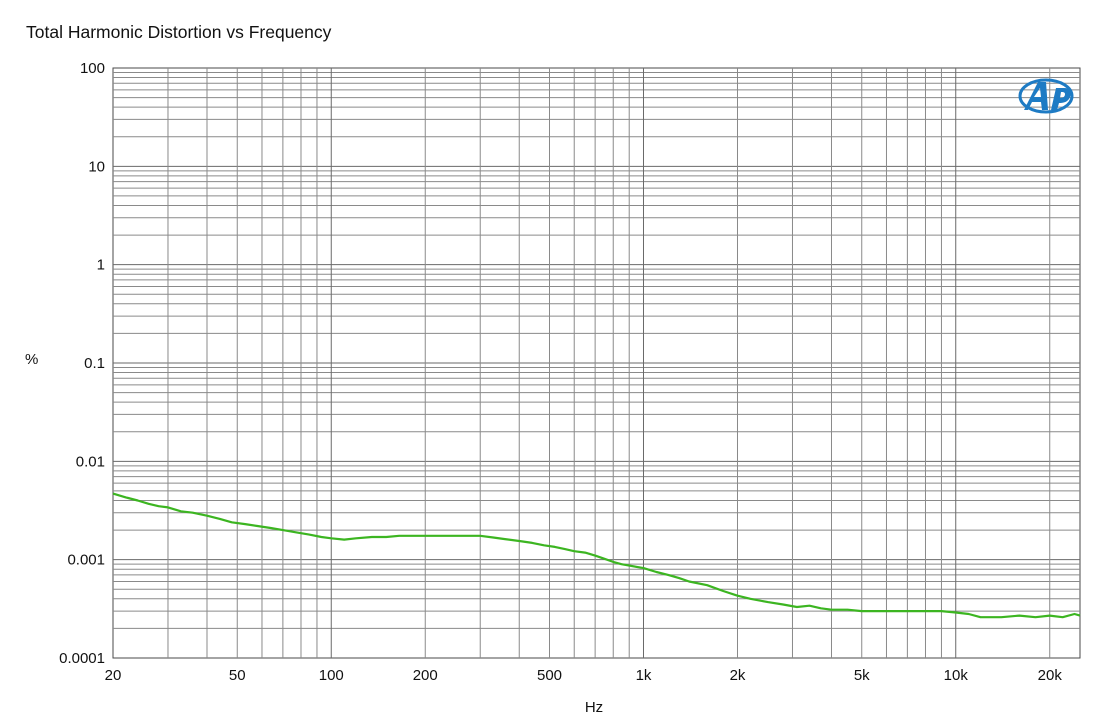 This screenshot has width=1108, height=720. Describe the element at coordinates (738, 675) in the screenshot. I see `x-tick-label: 2k` at that location.